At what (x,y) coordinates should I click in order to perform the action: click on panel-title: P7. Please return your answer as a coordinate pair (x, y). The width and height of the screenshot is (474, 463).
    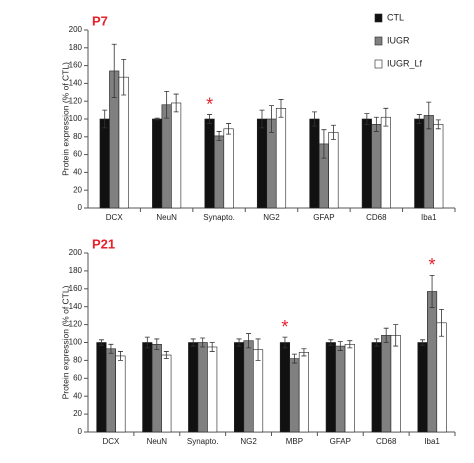
    Looking at the image, I should click on (100, 20).